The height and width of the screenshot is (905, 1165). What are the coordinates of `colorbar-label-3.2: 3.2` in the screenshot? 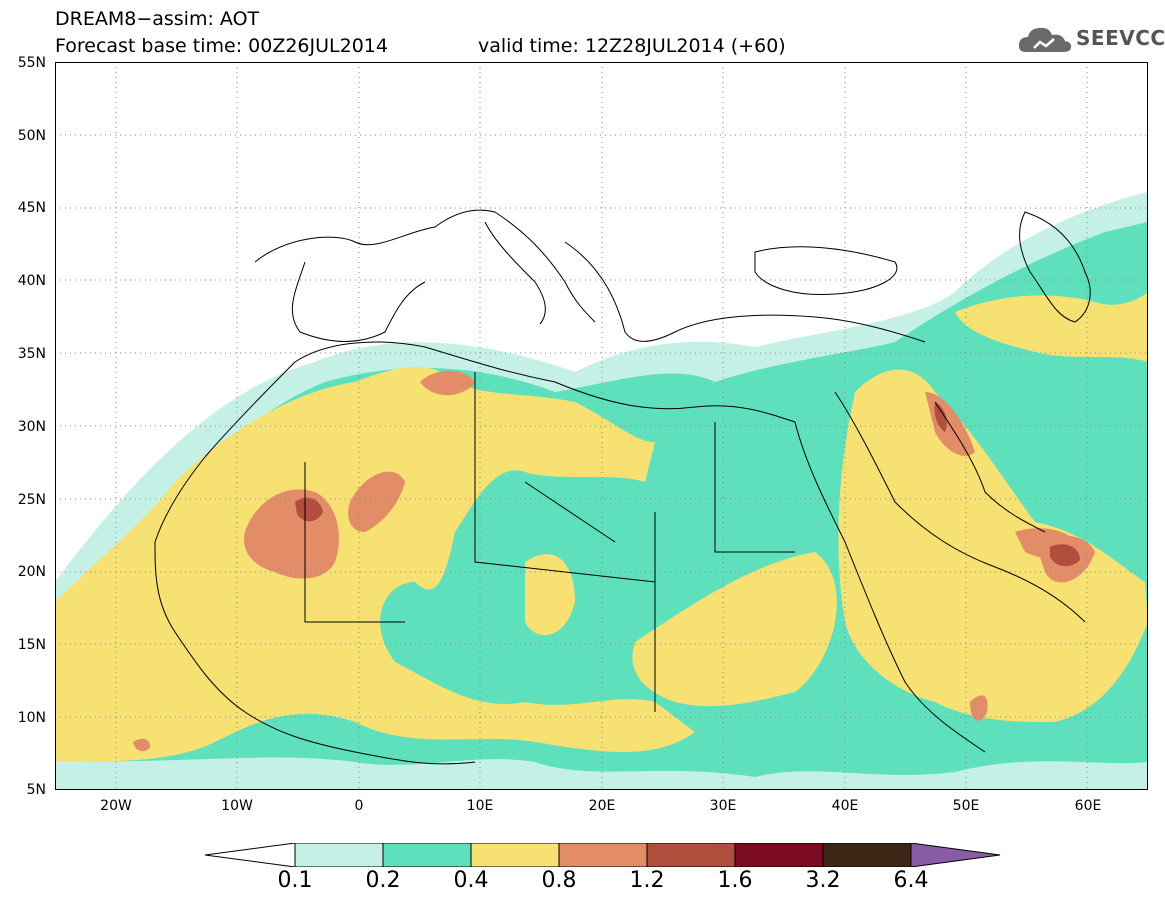 It's located at (823, 880).